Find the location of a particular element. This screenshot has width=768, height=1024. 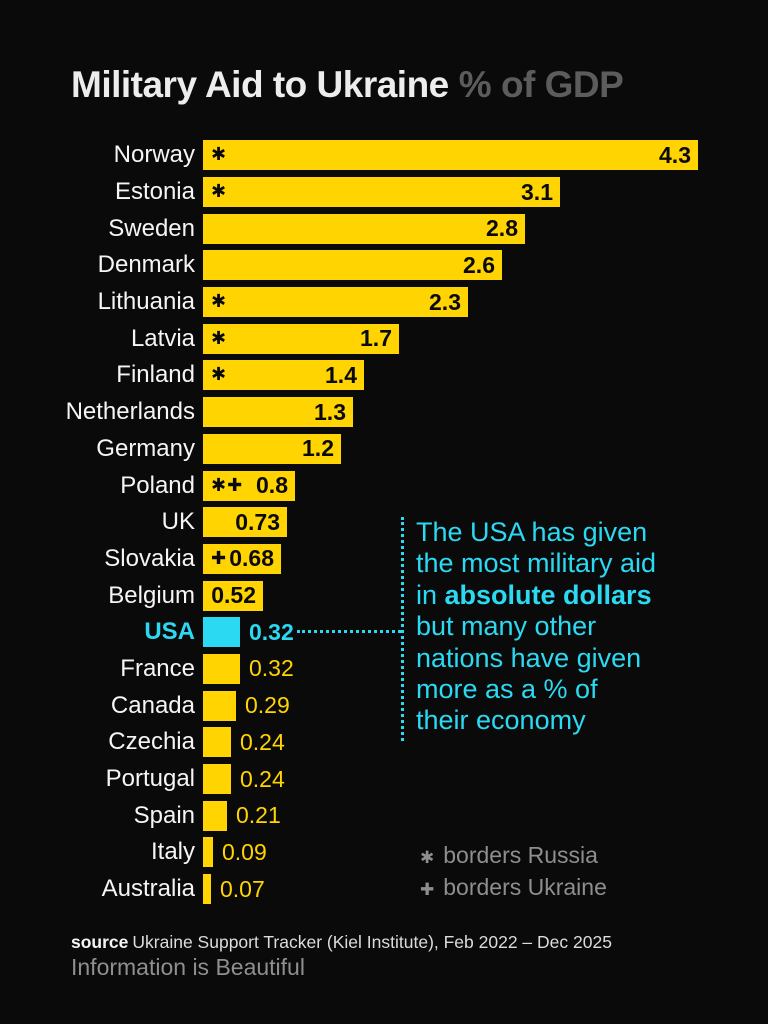

bar: 2.8 is located at coordinates (364, 228).